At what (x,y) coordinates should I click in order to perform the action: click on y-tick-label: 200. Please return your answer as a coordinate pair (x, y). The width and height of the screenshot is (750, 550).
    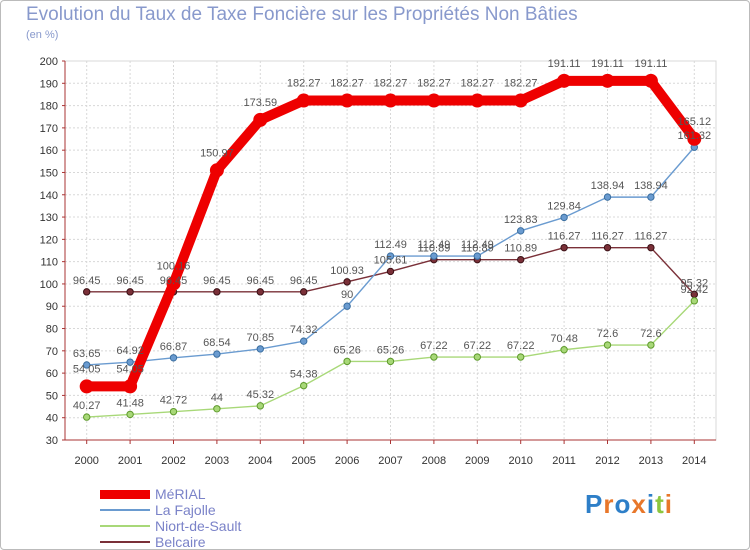
    Looking at the image, I should click on (49, 62).